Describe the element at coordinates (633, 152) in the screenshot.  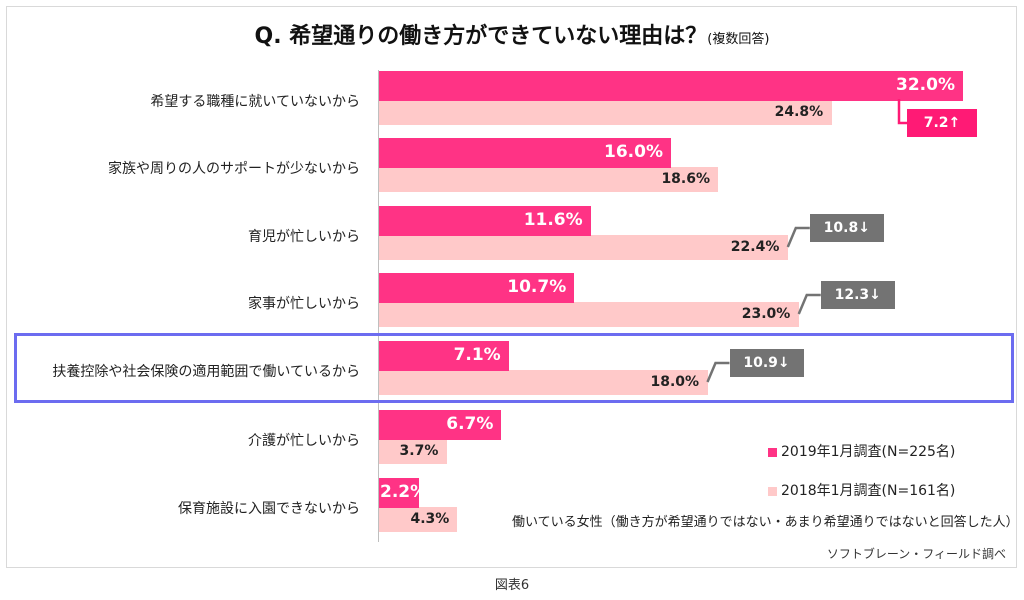
I see `data-label-2019: 16.0%` at that location.